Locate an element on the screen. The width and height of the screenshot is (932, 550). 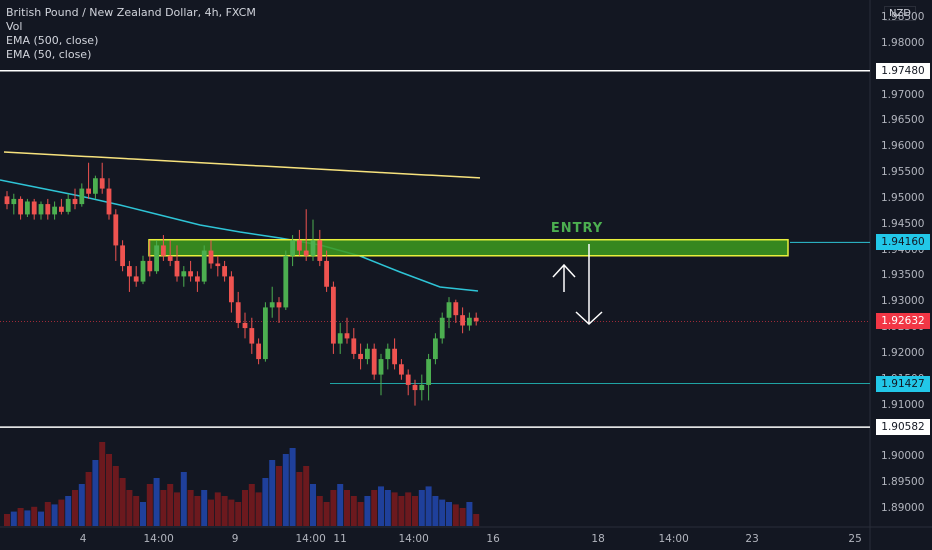
volume-indicator-label: Vol is located at coordinates (14, 26).